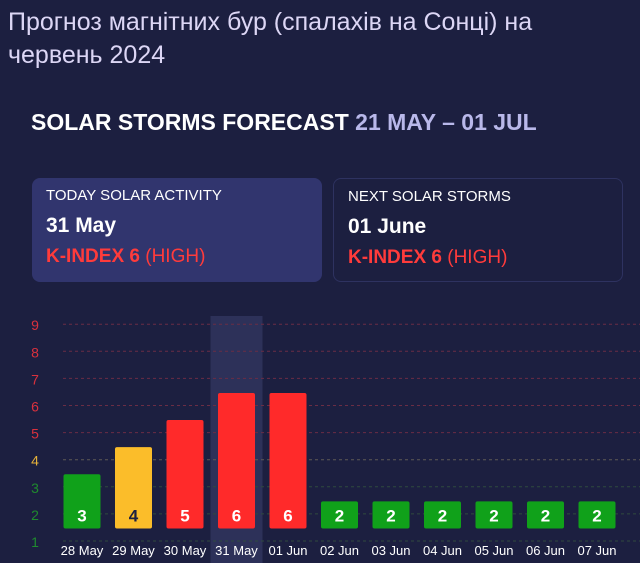 This screenshot has width=640, height=563. What do you see at coordinates (596, 550) in the screenshot?
I see `x-tick-label: 07 Jun` at bounding box center [596, 550].